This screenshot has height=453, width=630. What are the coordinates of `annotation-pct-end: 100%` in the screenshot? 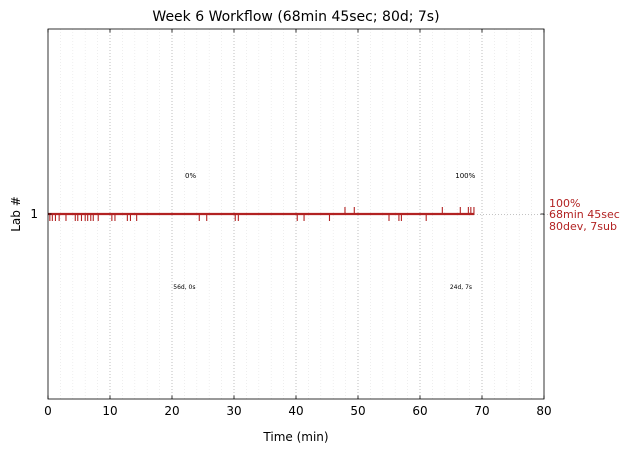 It's located at (465, 176).